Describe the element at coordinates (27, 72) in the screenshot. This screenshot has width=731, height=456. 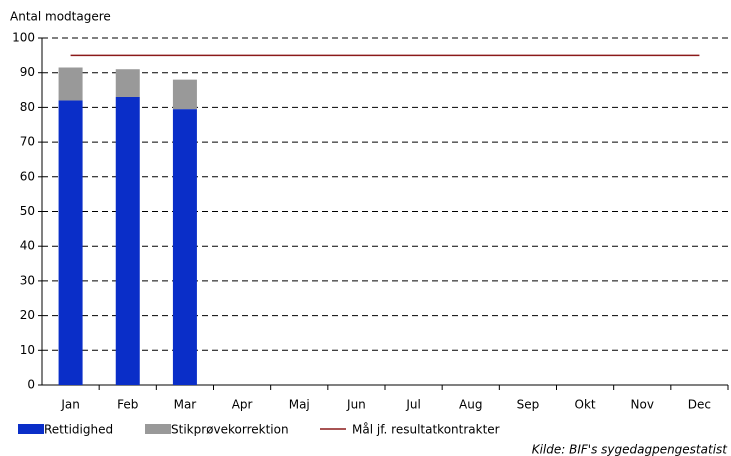
I see `y-tick-label: 90` at that location.